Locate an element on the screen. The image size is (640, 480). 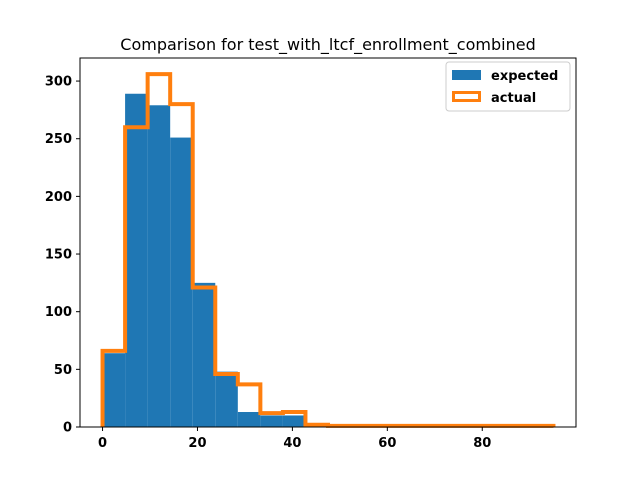
y-tick-label: 300 is located at coordinates (58, 82).